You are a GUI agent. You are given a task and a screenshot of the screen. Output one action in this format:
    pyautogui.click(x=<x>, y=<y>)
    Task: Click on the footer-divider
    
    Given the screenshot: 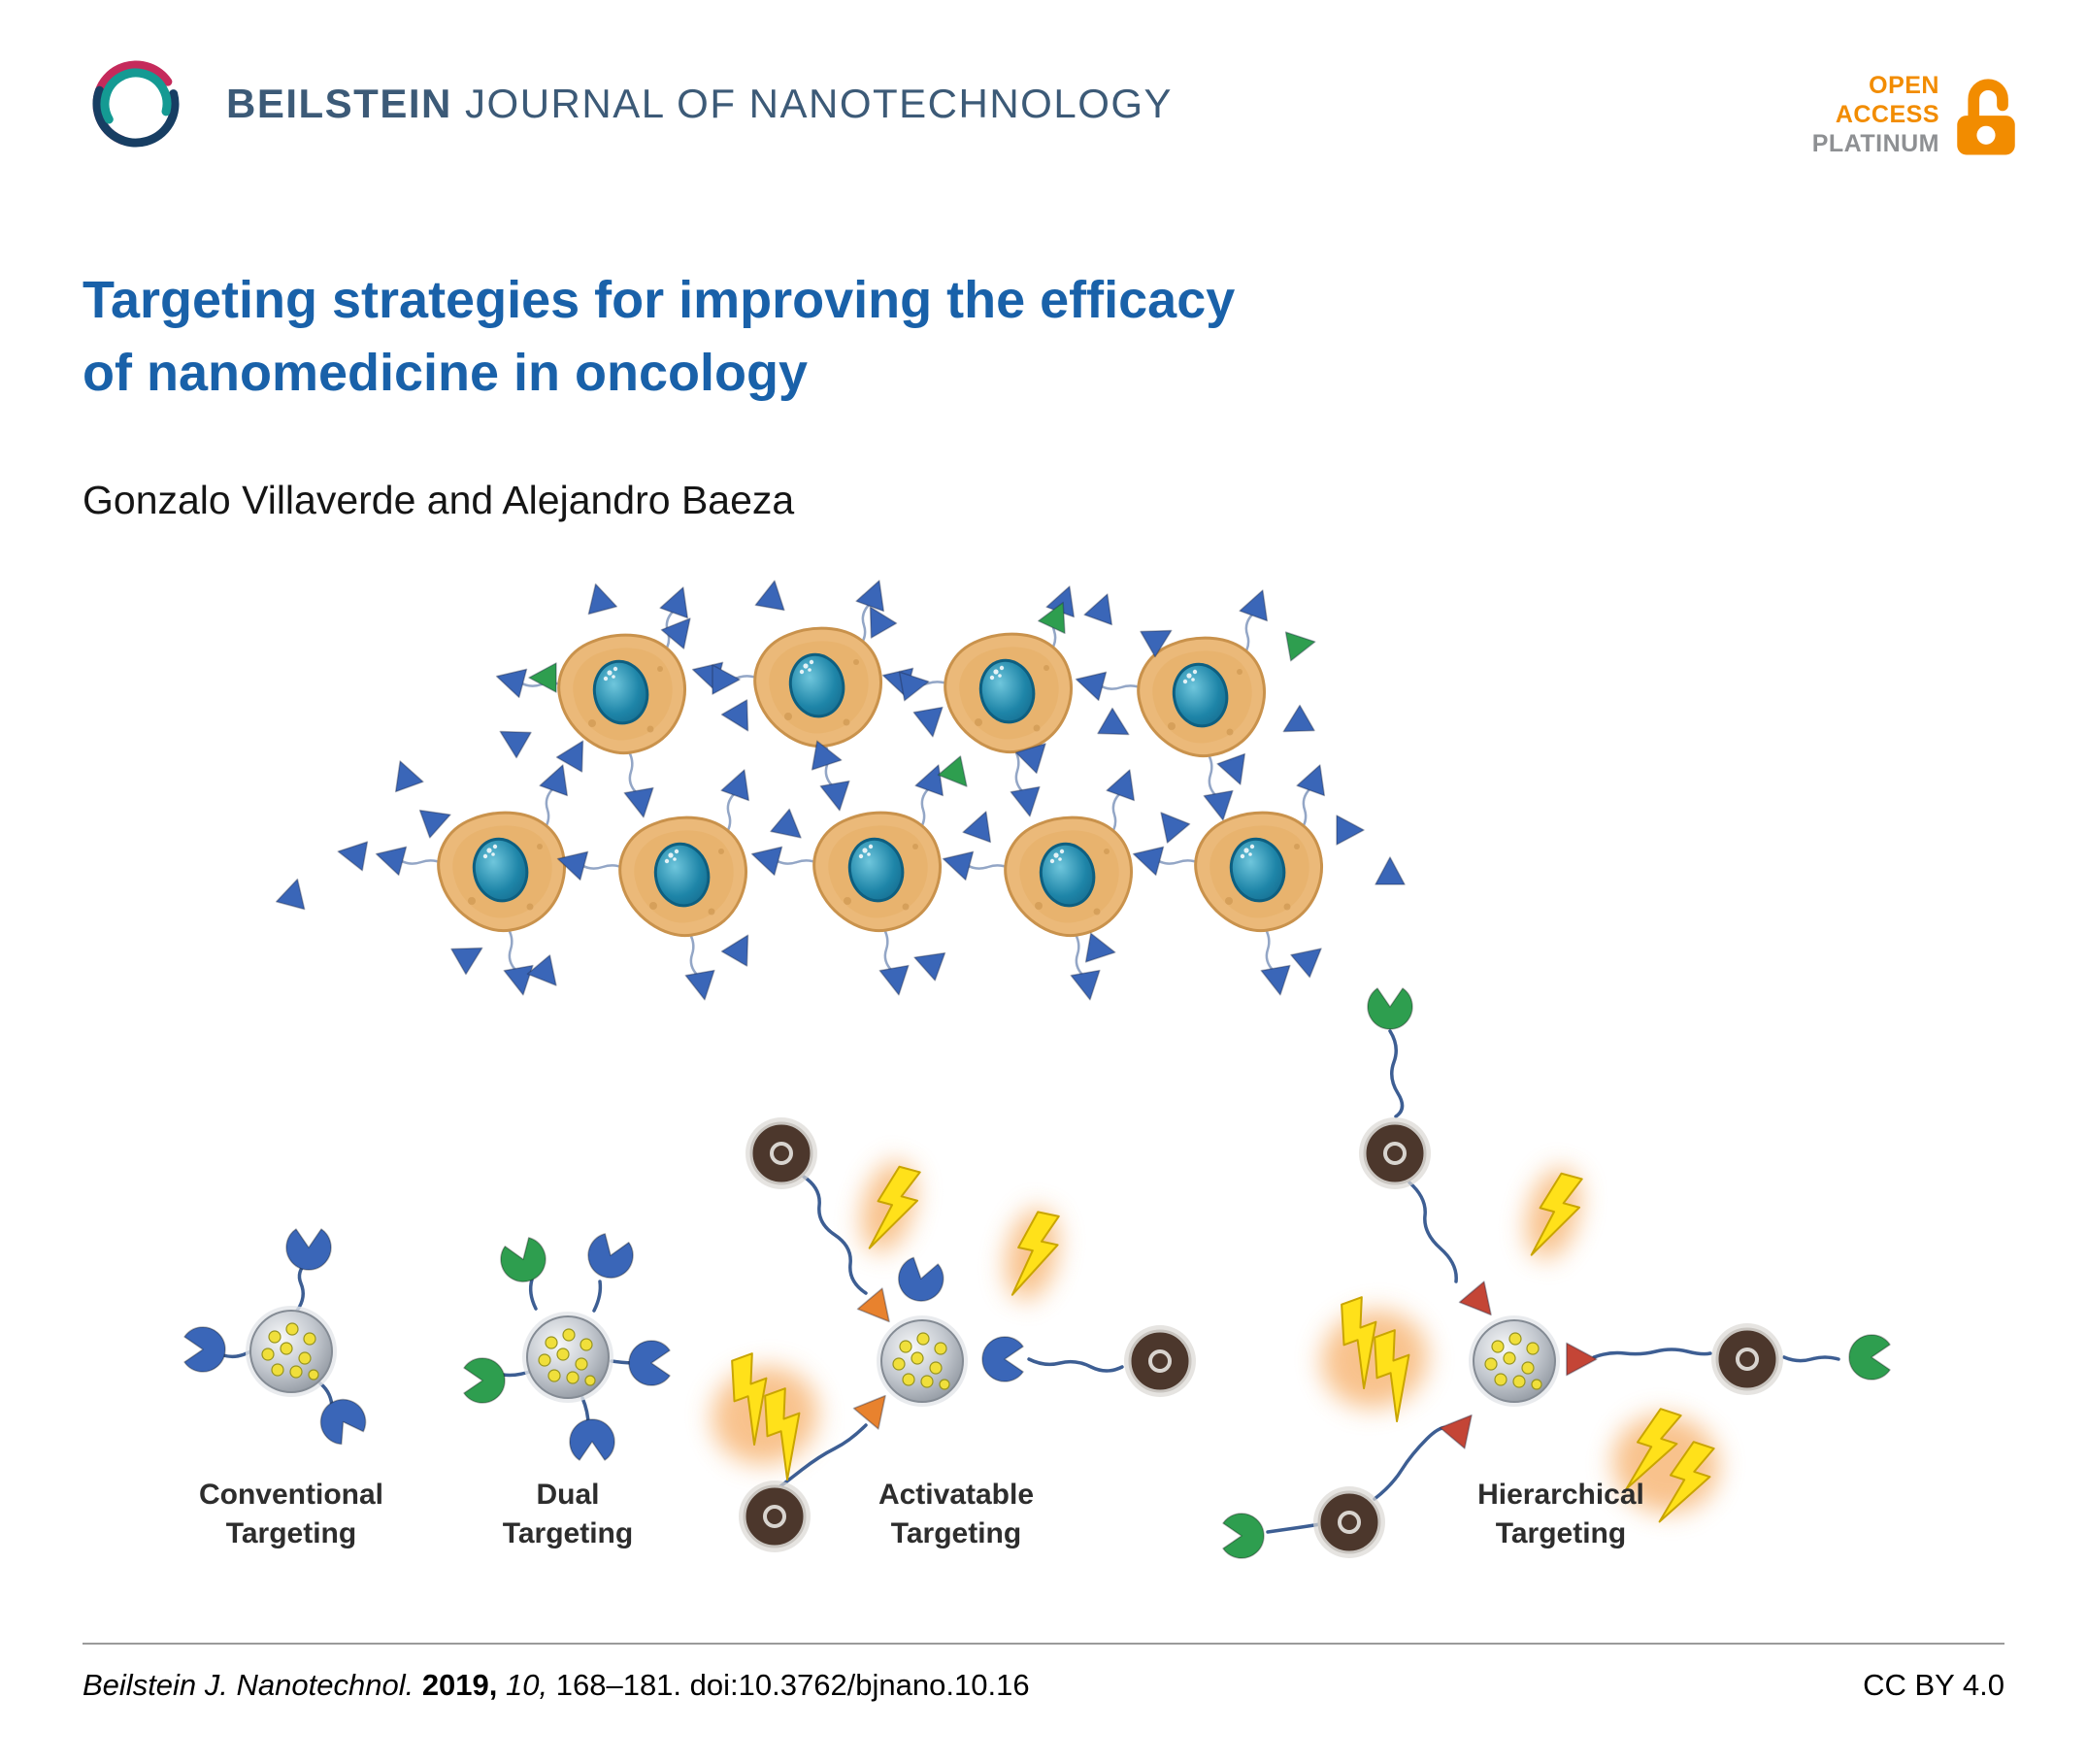 What is the action you would take?
    pyautogui.click(x=1043, y=1644)
    